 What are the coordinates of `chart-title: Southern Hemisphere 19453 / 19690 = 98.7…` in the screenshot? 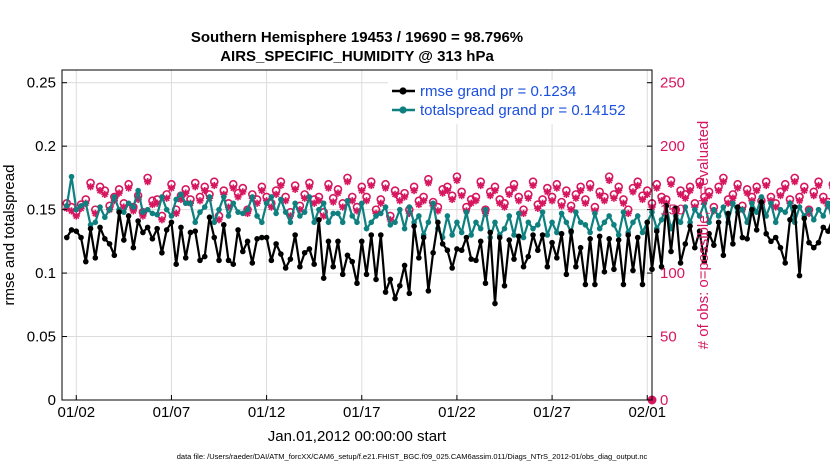 It's located at (357, 37).